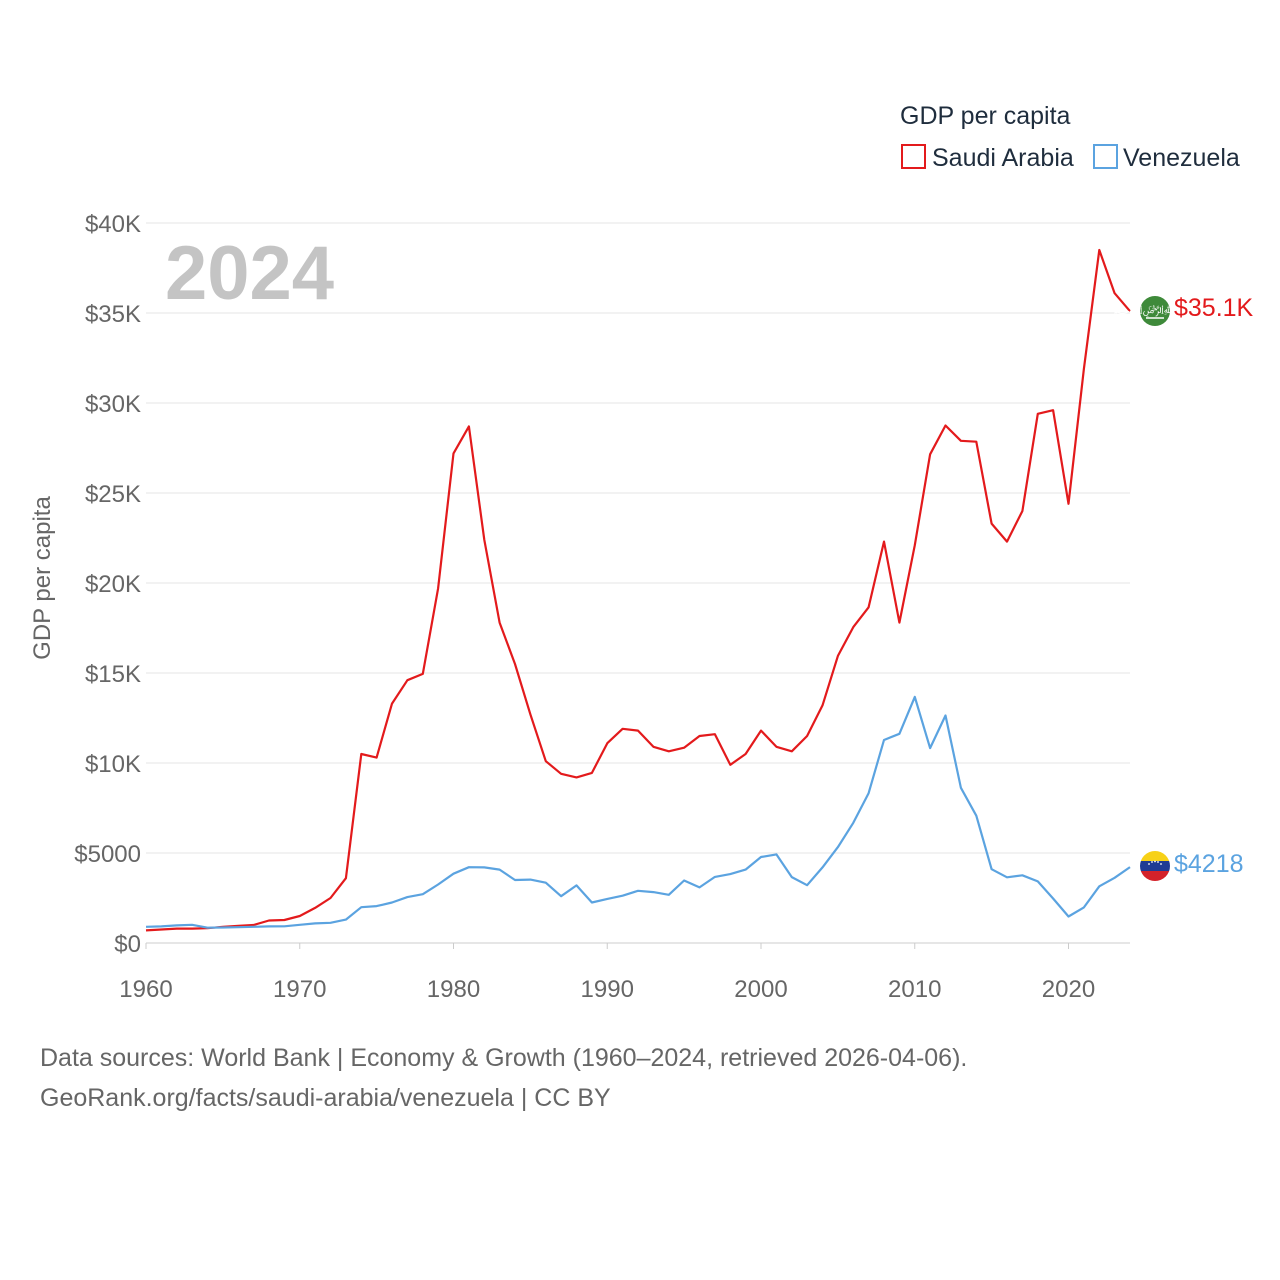 This screenshot has height=1280, width=1280. Describe the element at coordinates (113, 314) in the screenshot. I see `y-tick-label: $35K` at that location.